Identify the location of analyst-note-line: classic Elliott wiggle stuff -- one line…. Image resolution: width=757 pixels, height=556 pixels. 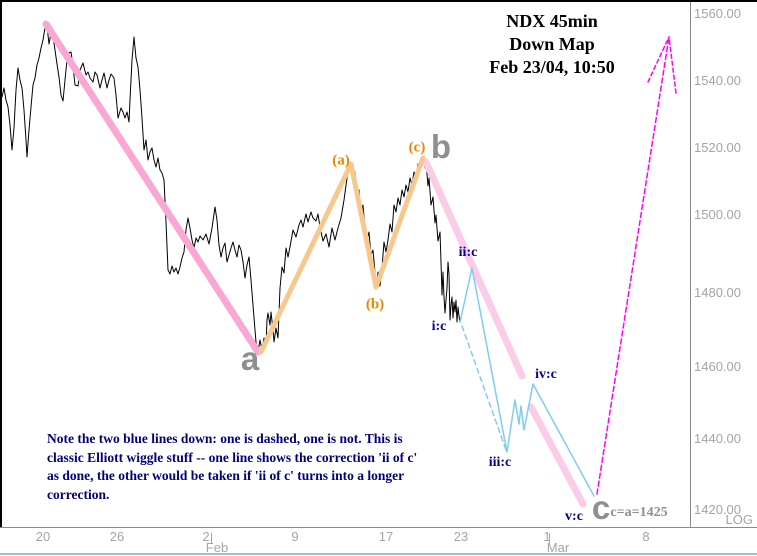
(232, 457).